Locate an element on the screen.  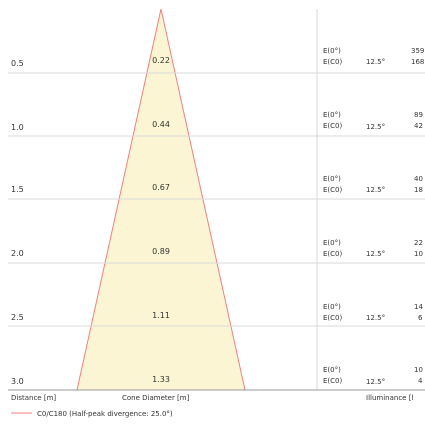
ec0-value: 168 is located at coordinates (417, 62).